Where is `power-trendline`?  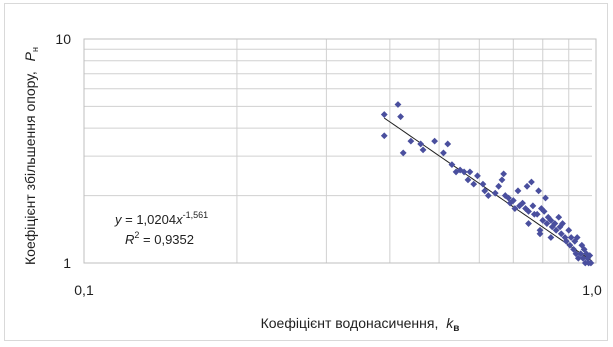 power-trendline is located at coordinates (488, 189).